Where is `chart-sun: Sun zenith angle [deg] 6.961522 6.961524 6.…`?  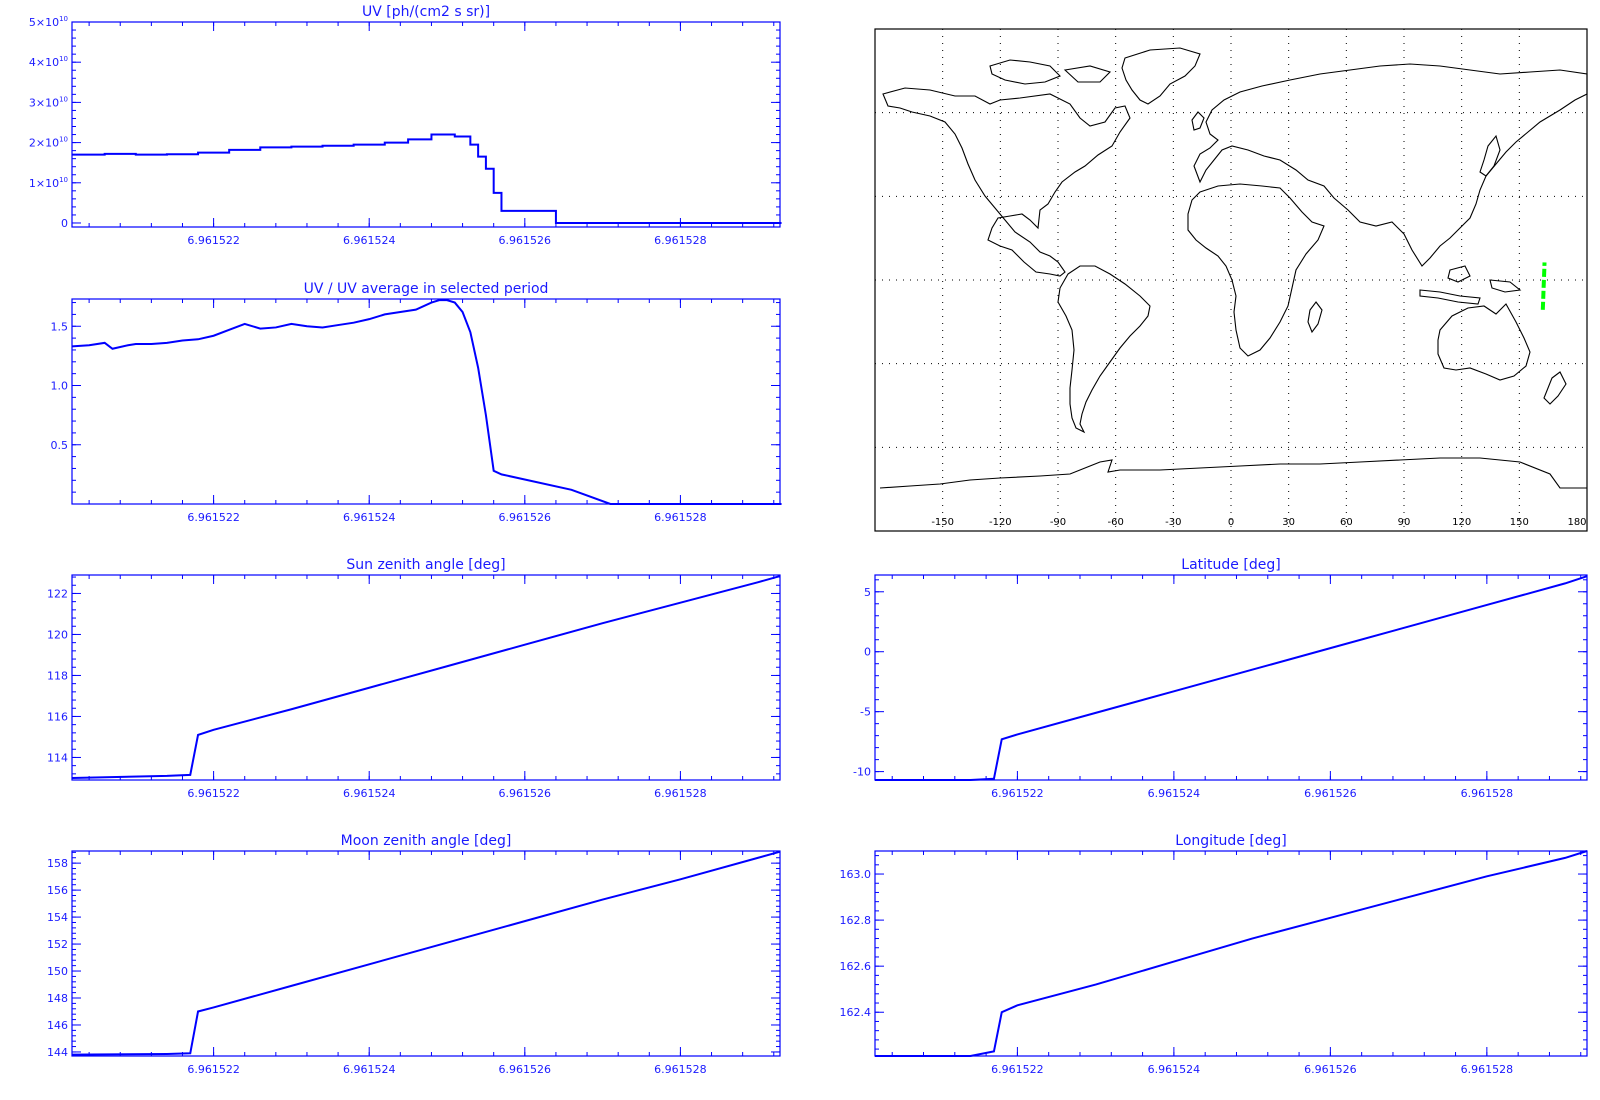 chart-sun: Sun zenith angle [deg] 6.961522 6.961524 6.… is located at coordinates (414, 678).